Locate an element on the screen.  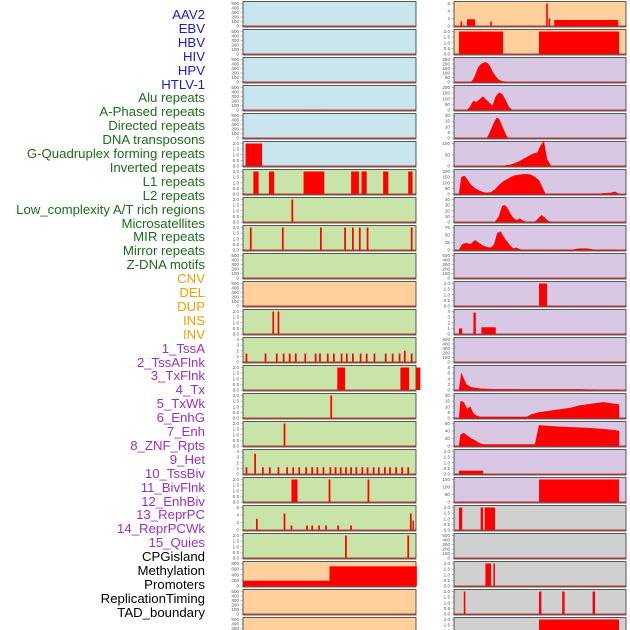
y-tick-label: 150 is located at coordinates (446, 479).